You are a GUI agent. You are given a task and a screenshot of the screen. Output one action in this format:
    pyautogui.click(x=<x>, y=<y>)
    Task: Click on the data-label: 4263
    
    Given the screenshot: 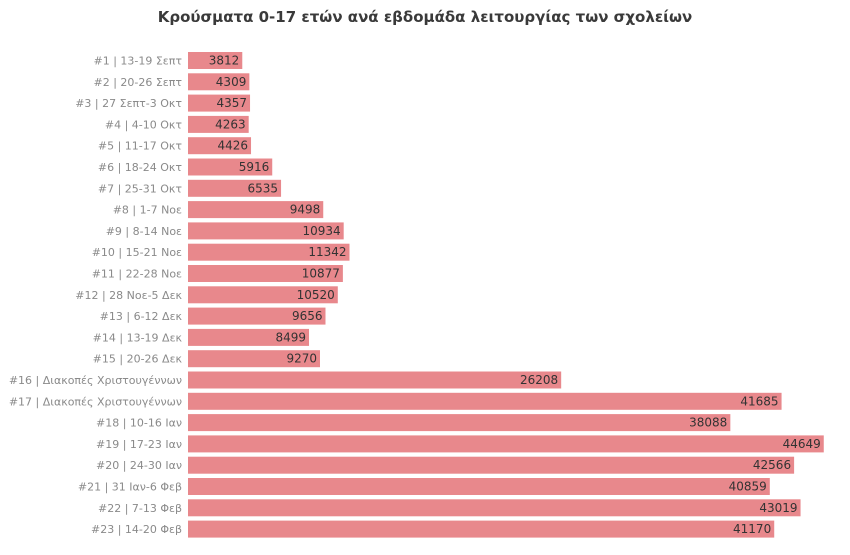 What is the action you would take?
    pyautogui.click(x=230, y=124)
    